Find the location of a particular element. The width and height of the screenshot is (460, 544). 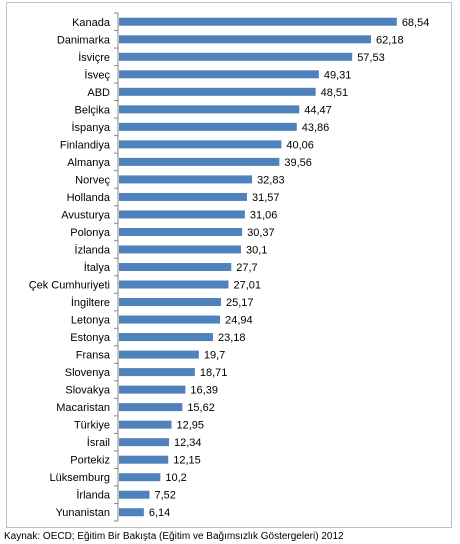

value-label: 31,57 is located at coordinates (266, 198).